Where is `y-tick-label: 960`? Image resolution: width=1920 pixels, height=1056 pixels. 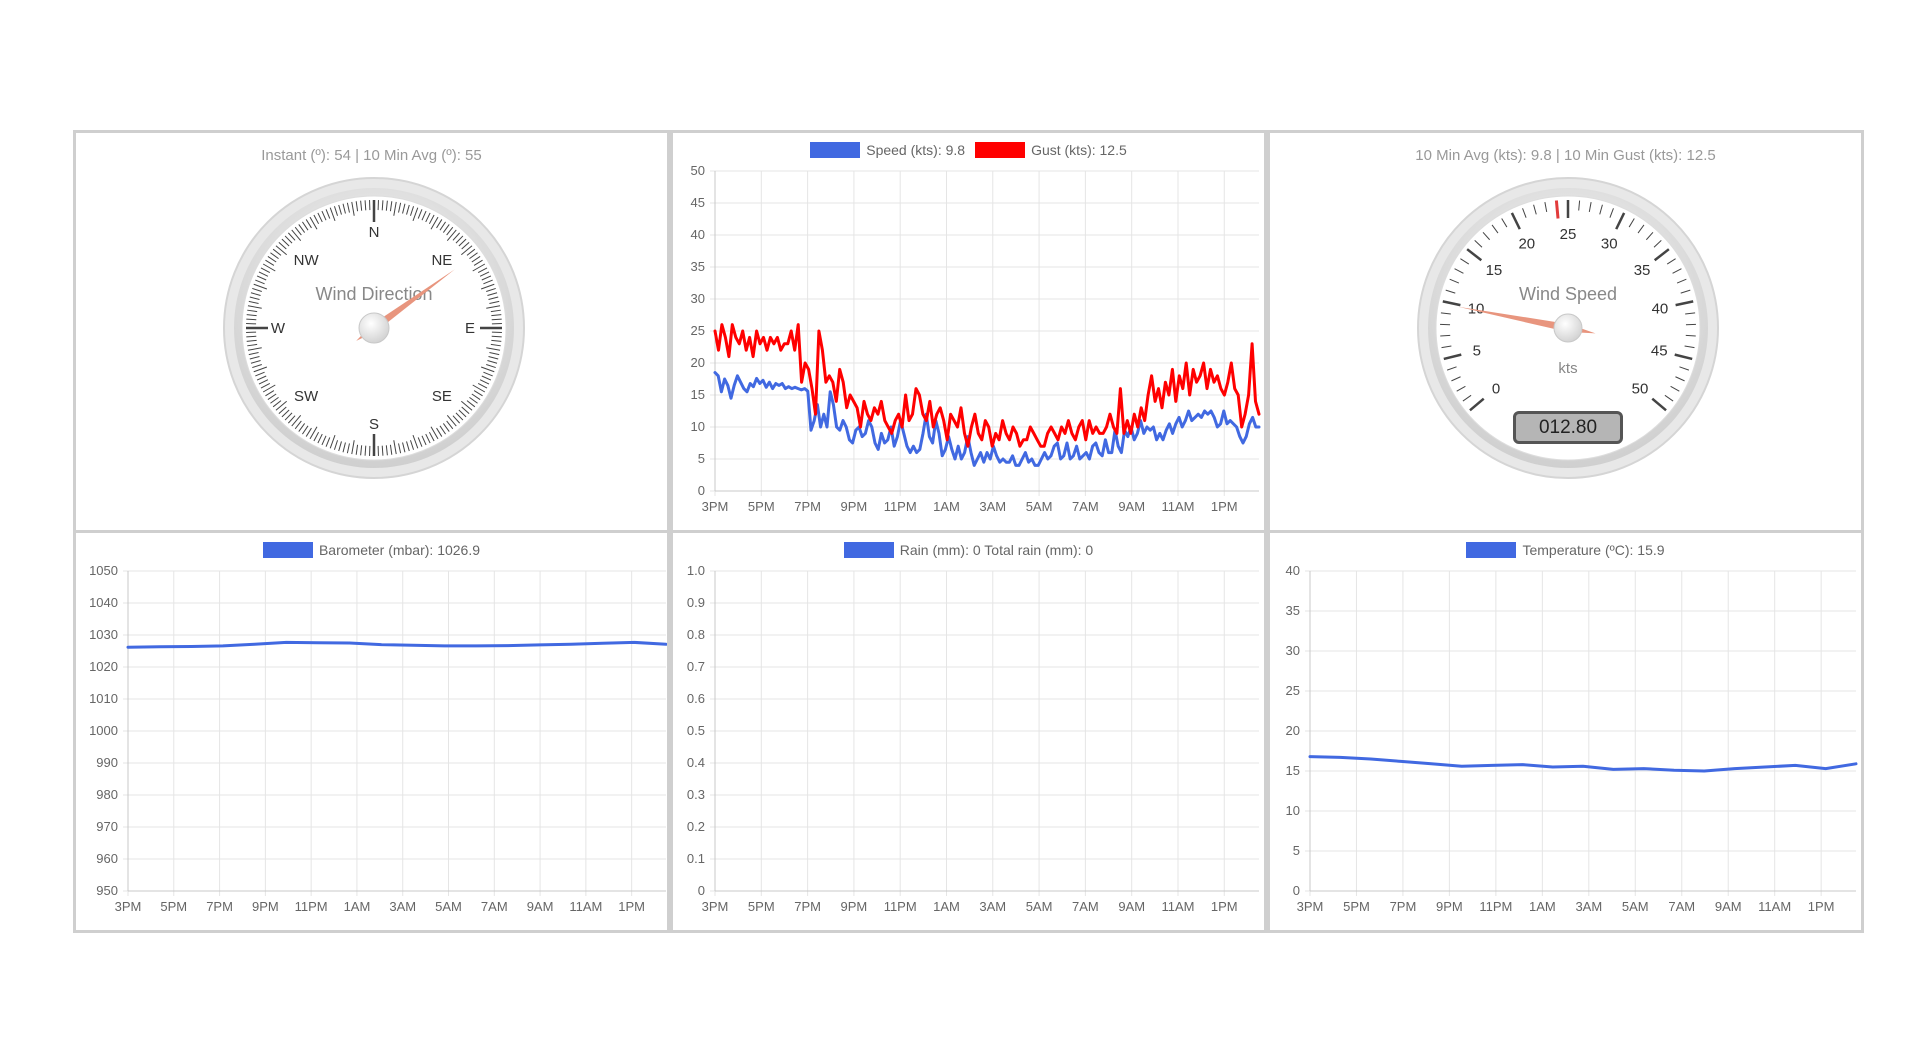 y-tick-label: 960 is located at coordinates (107, 858).